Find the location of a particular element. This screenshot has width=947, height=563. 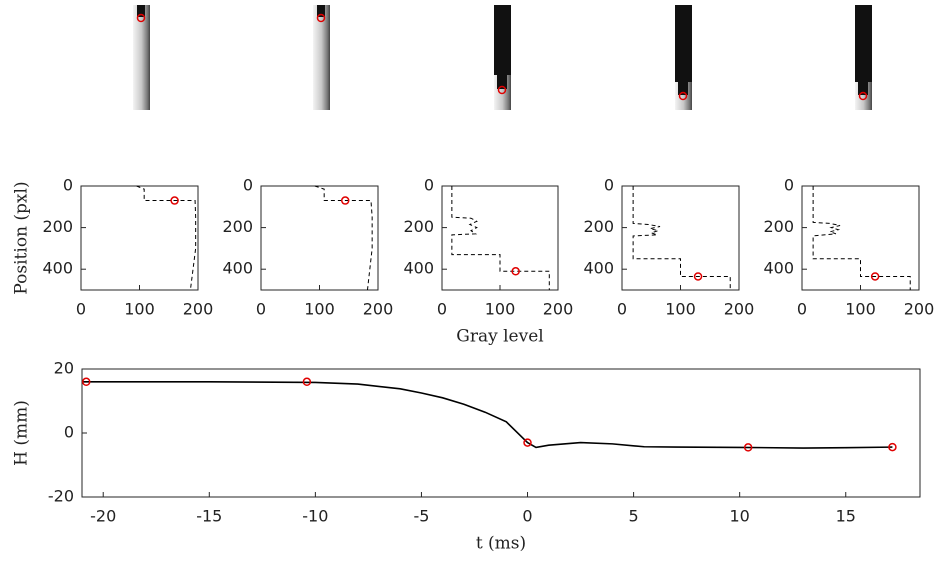

y-axis-label: Position (pxl) is located at coordinates (22, 237).